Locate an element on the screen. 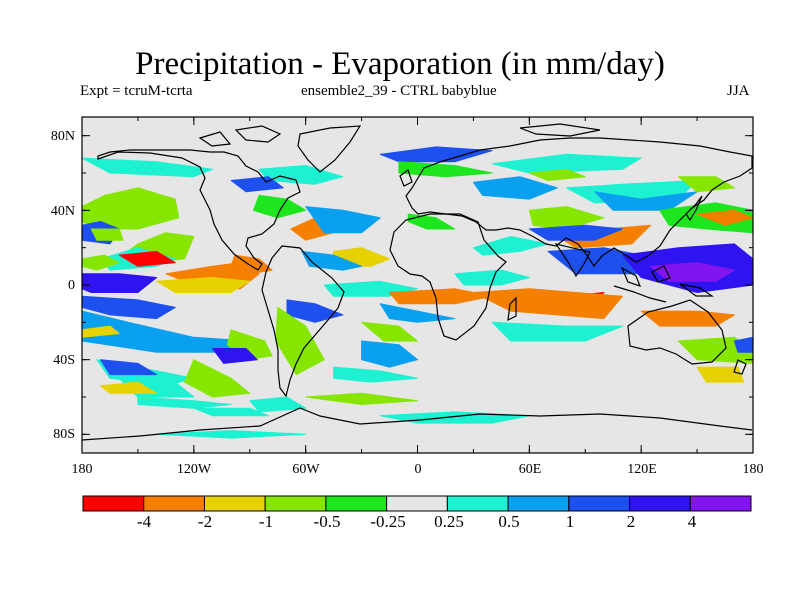 The width and height of the screenshot is (800, 600). coast-indian-peninsula is located at coordinates (572, 260).